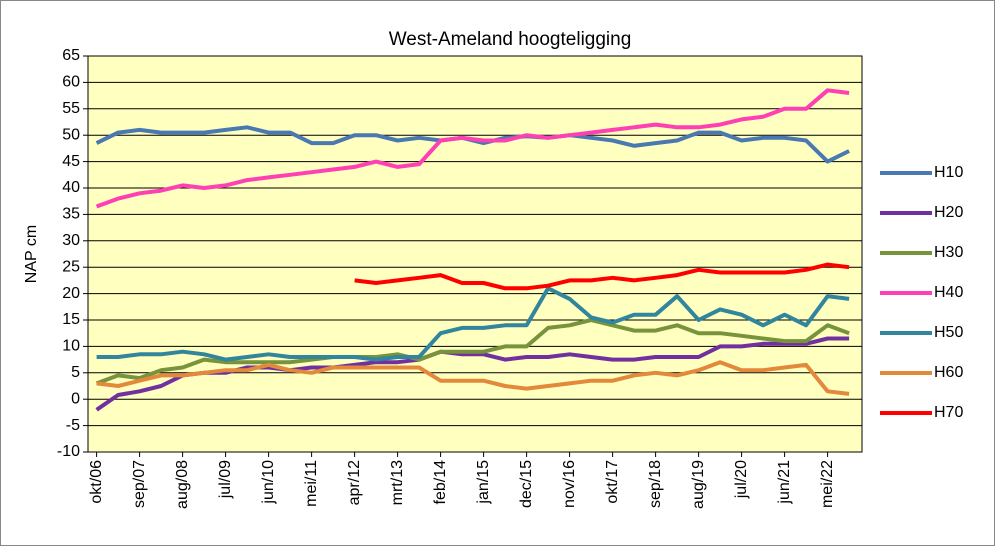 The image size is (995, 546). I want to click on y-tick-label: -10, so click(68, 451).